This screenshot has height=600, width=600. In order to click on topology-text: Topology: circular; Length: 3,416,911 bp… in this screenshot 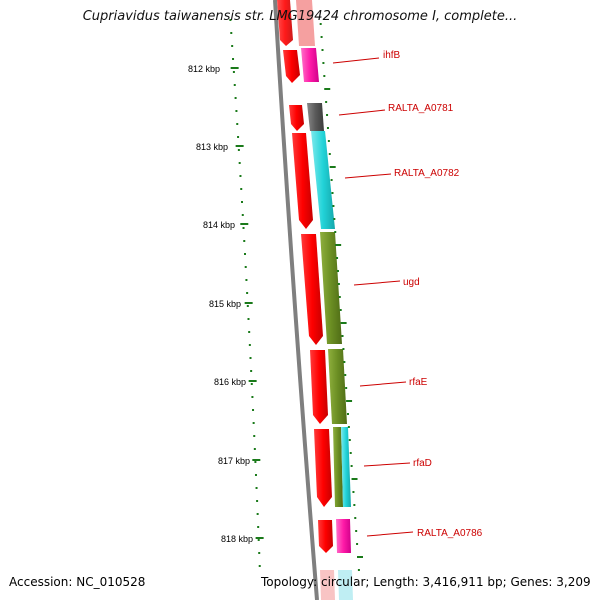, I will do `click(426, 582)`.